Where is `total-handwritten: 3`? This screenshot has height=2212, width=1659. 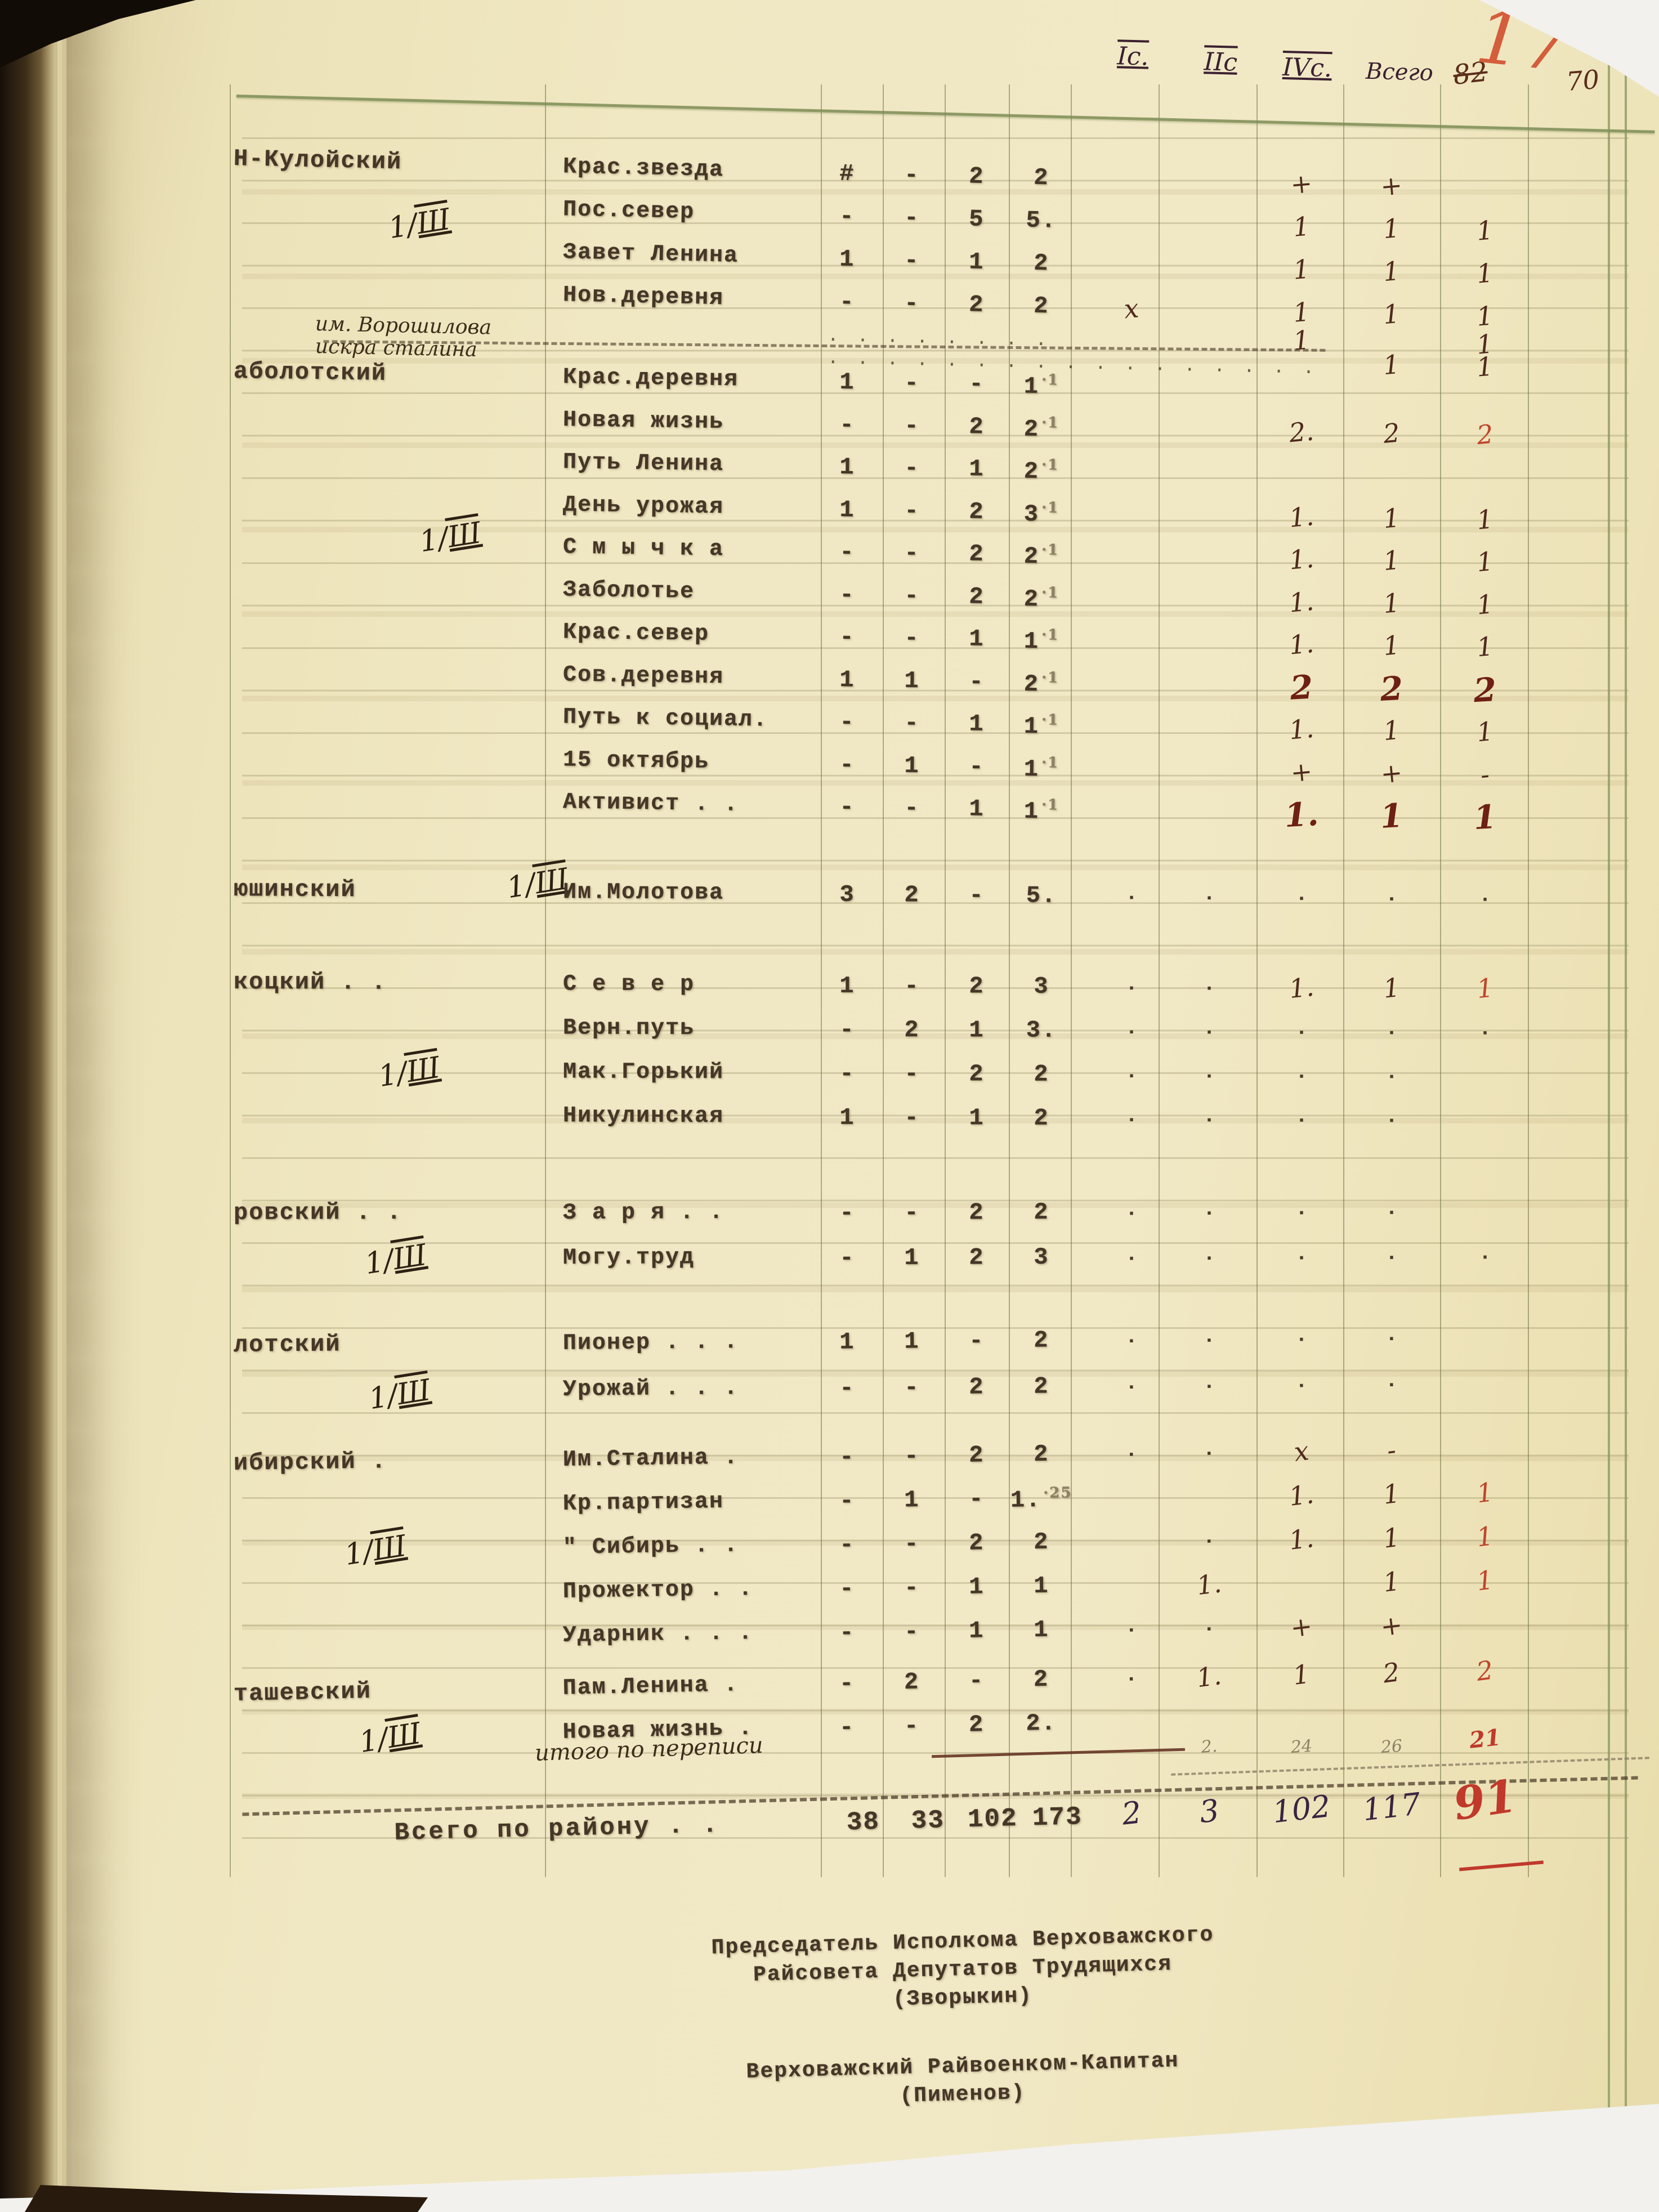 total-handwritten: 3 is located at coordinates (1209, 1811).